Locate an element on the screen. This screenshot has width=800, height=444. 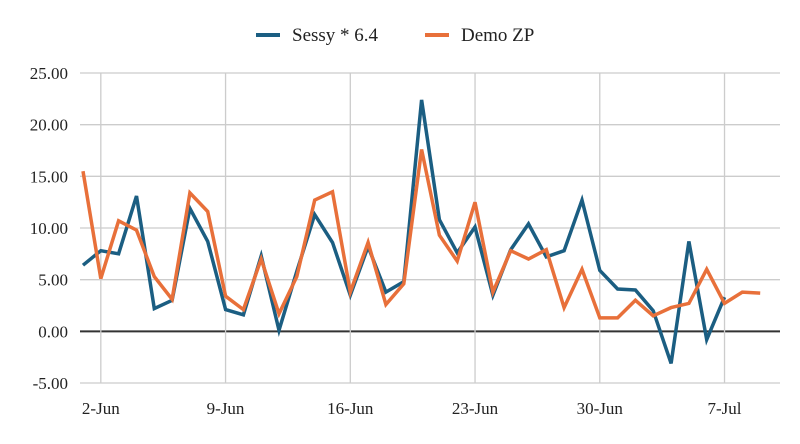
x-tick-label: 30-Jun is located at coordinates (600, 408).